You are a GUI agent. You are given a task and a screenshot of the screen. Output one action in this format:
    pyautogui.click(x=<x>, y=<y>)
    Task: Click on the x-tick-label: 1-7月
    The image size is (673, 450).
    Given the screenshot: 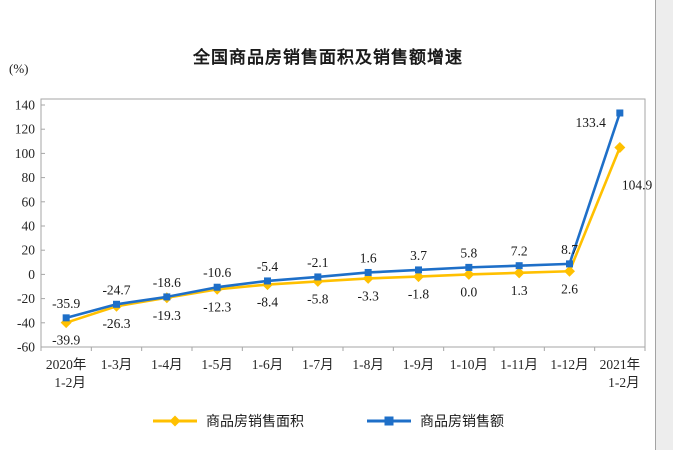 What is the action you would take?
    pyautogui.click(x=318, y=364)
    